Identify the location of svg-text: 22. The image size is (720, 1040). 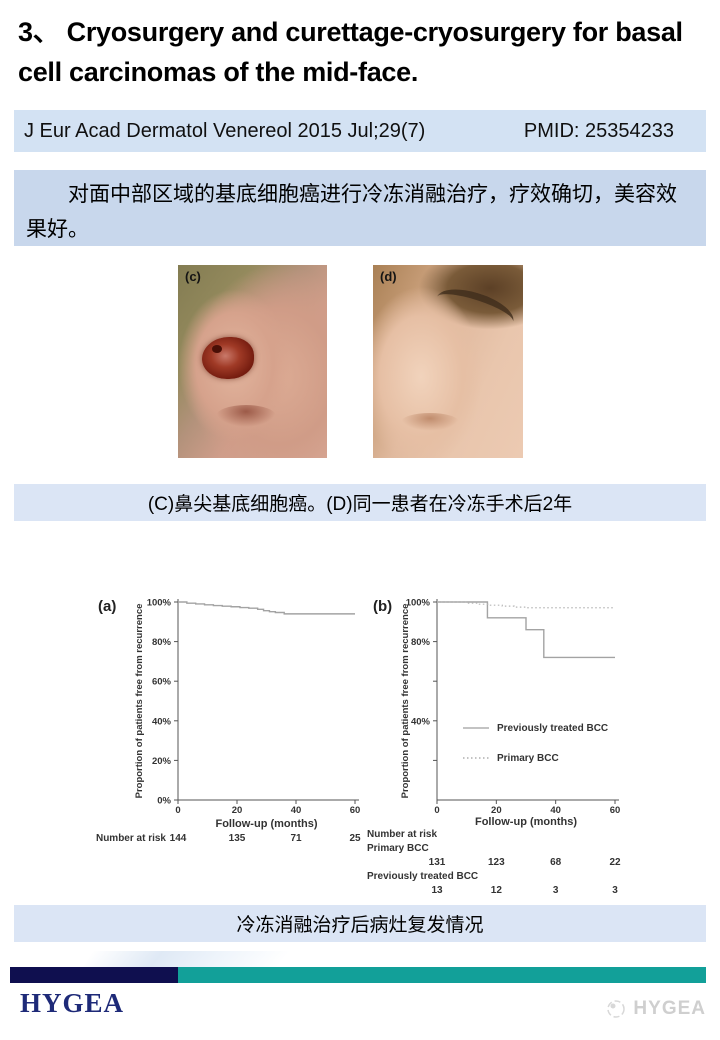
(615, 862).